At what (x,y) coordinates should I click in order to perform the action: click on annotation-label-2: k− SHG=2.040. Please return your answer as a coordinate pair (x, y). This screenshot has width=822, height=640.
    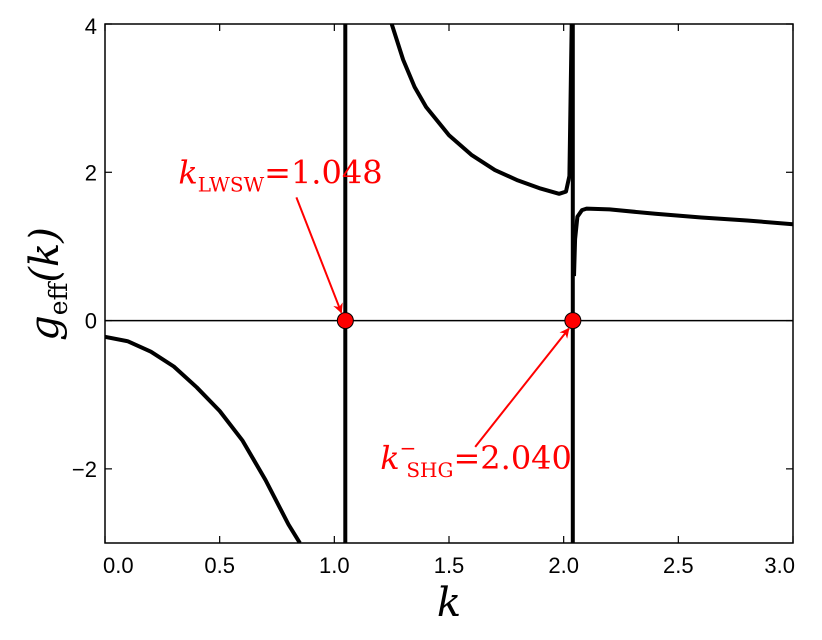
    Looking at the image, I should click on (476, 459).